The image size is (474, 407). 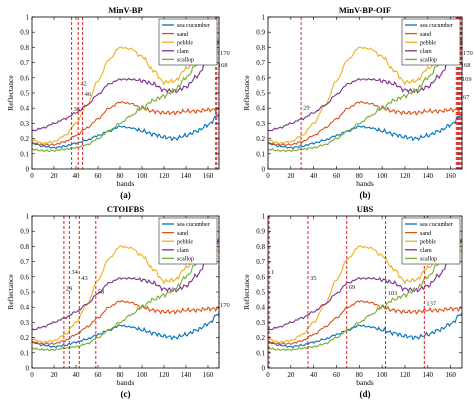 What do you see at coordinates (223, 65) in the screenshot?
I see `band-label-168: 168` at bounding box center [223, 65].